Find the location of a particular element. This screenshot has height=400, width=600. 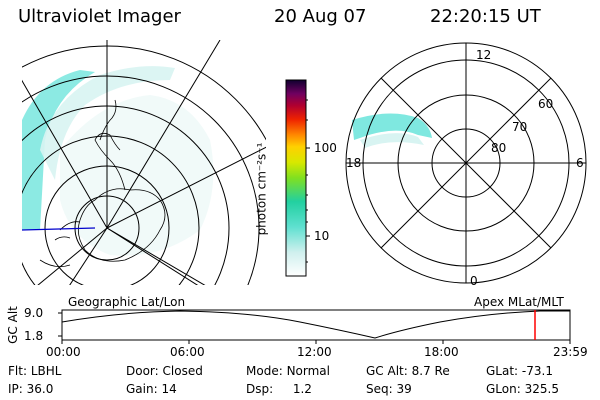

mode-label: Mode: is located at coordinates (264, 371).